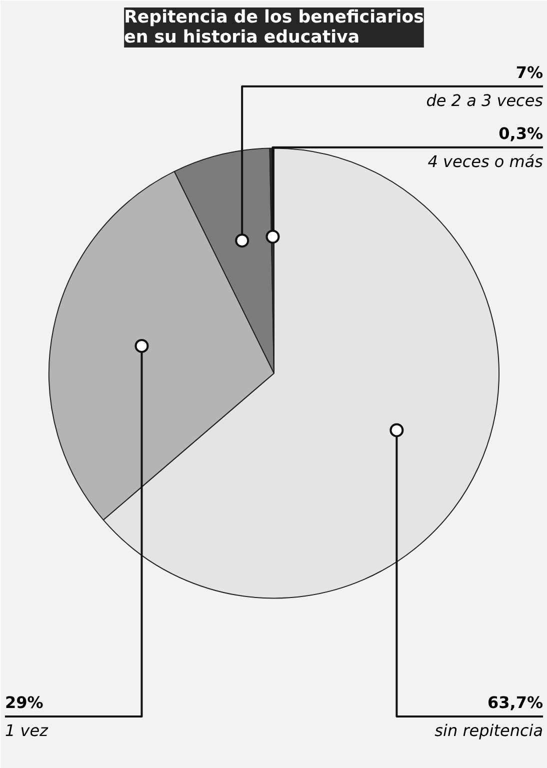 The height and width of the screenshot is (768, 547). I want to click on slice-label: de 2 a 3 veces, so click(485, 100).